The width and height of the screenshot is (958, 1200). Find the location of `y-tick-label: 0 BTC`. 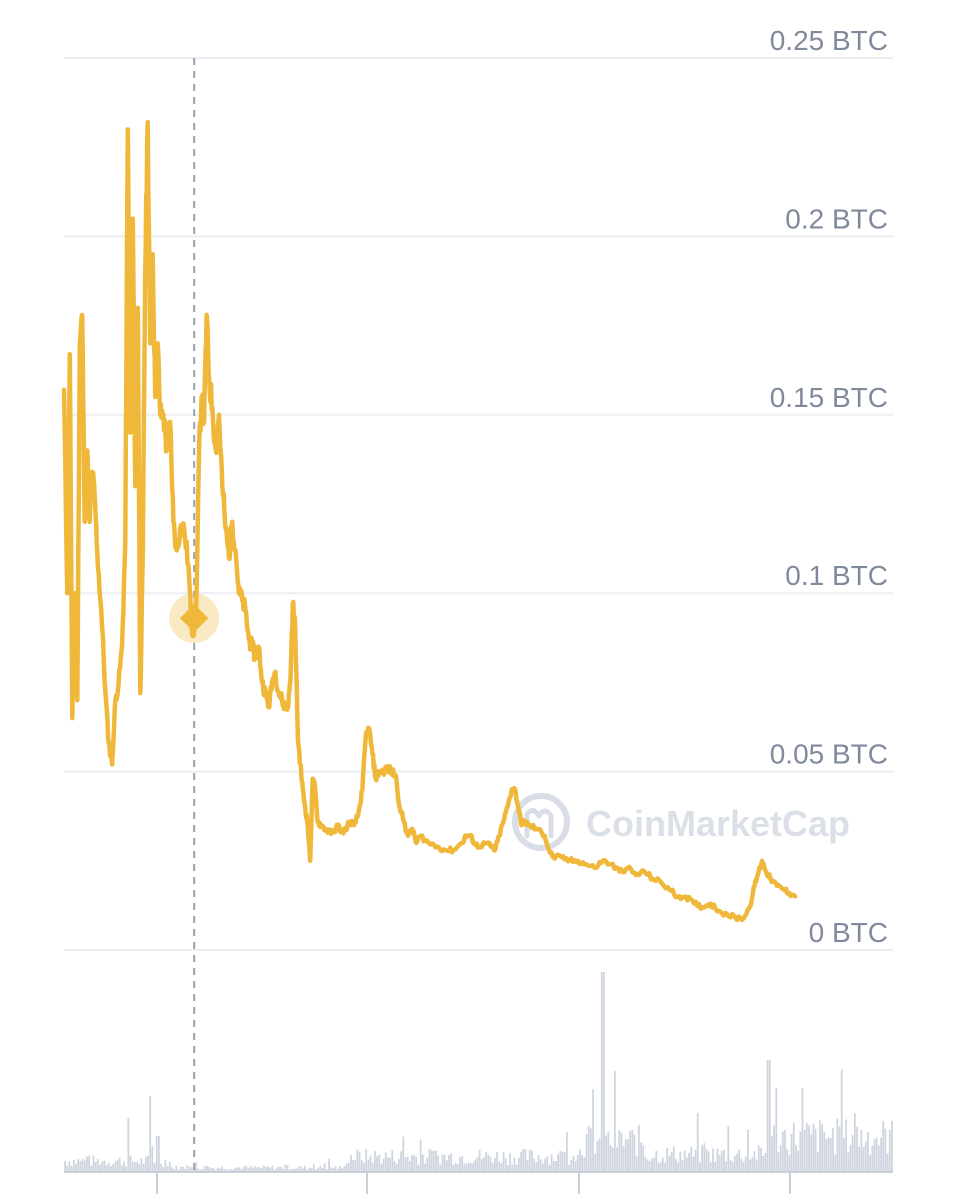

y-tick-label: 0 BTC is located at coordinates (848, 932).